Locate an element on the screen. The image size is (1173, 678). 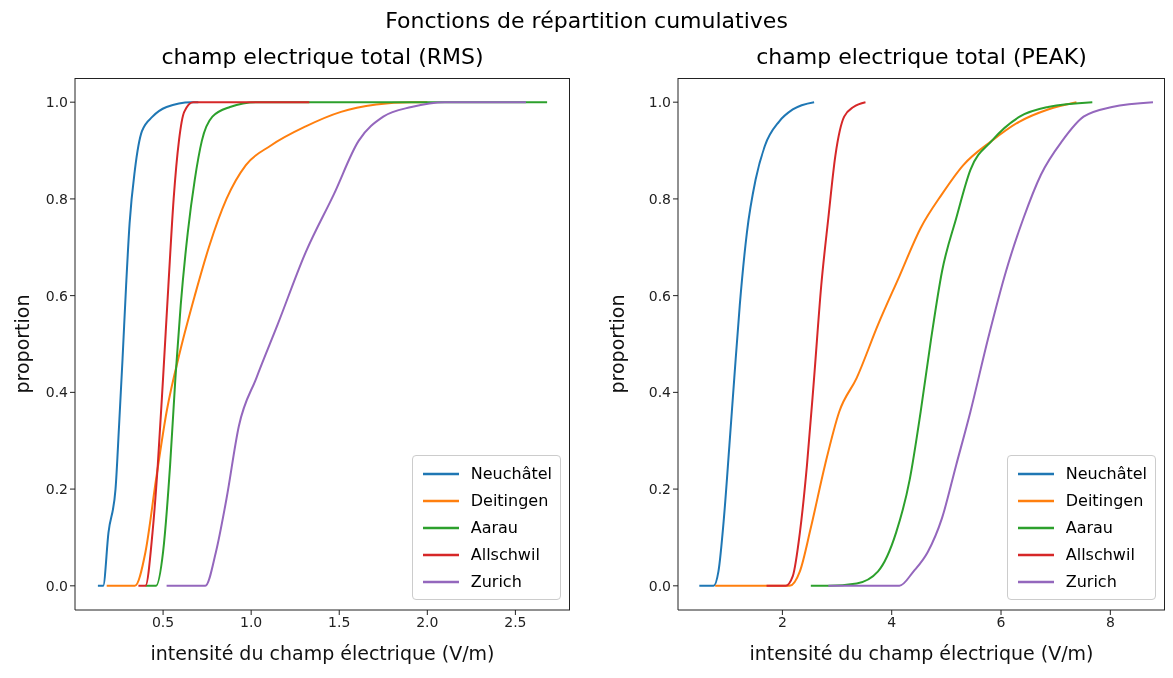
x-tick-label: 2 is located at coordinates (782, 621).